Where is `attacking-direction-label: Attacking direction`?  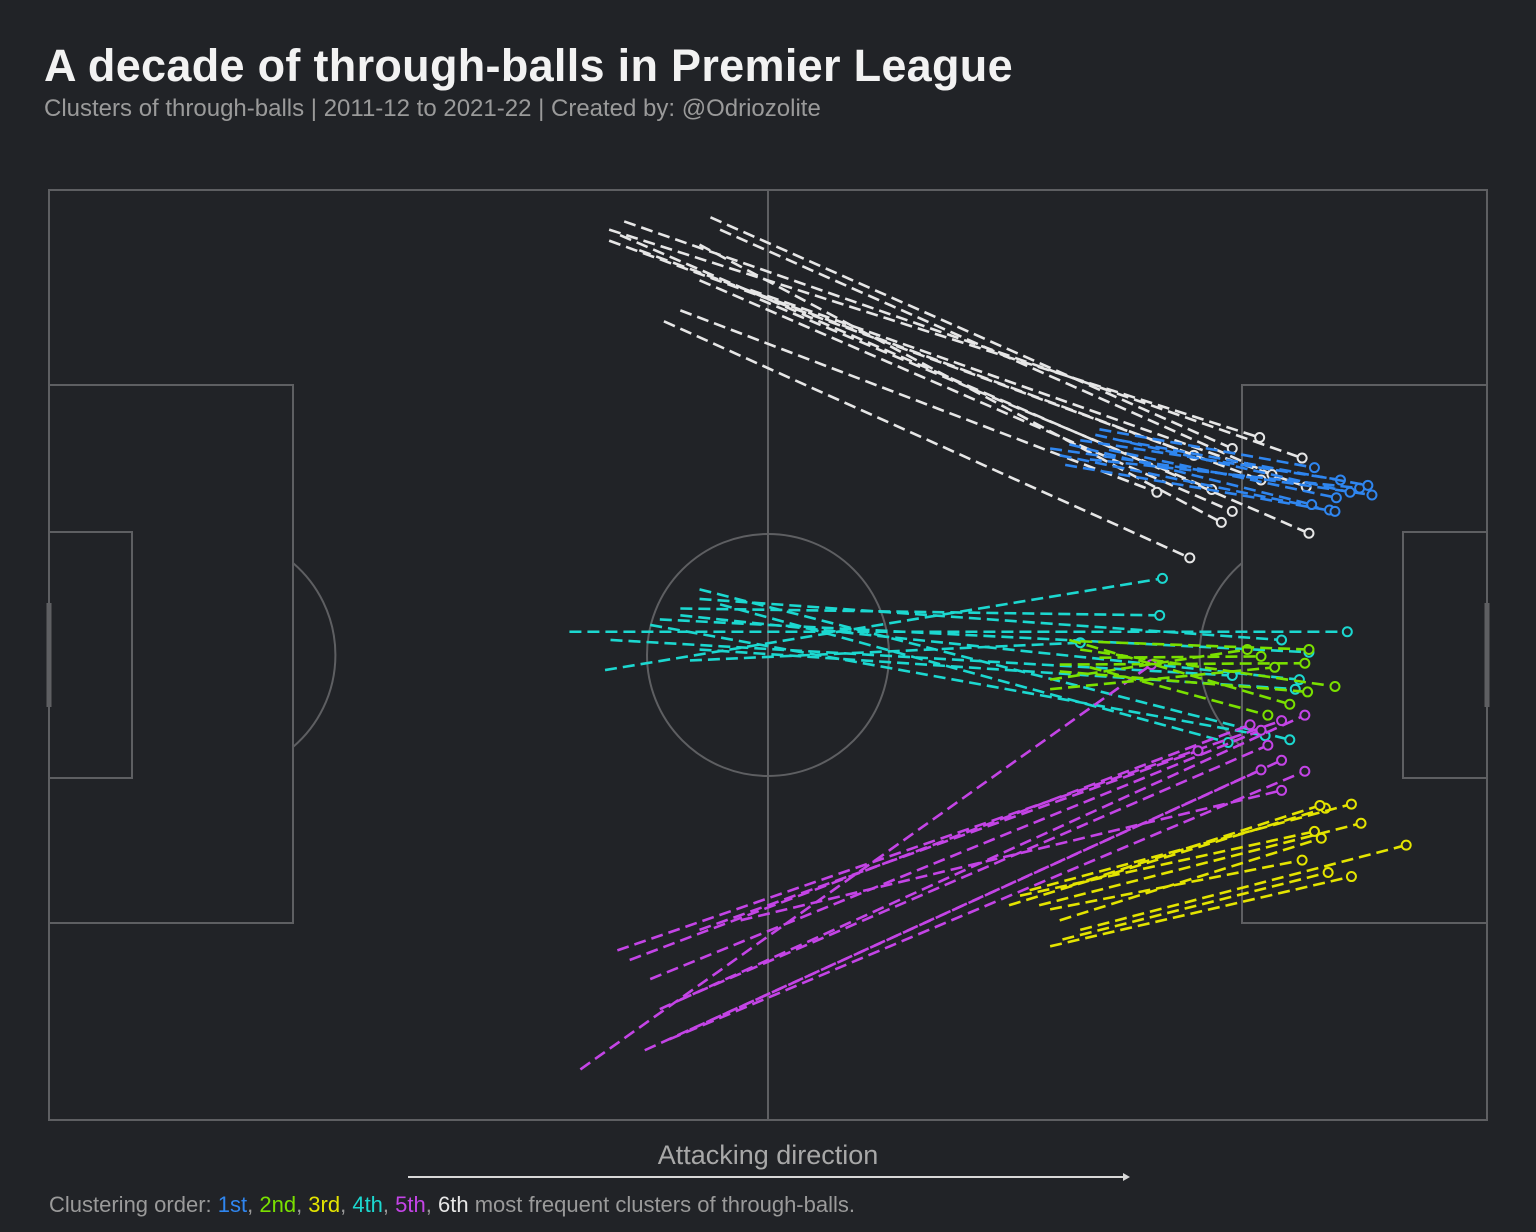 attacking-direction-label: Attacking direction is located at coordinates (768, 1155).